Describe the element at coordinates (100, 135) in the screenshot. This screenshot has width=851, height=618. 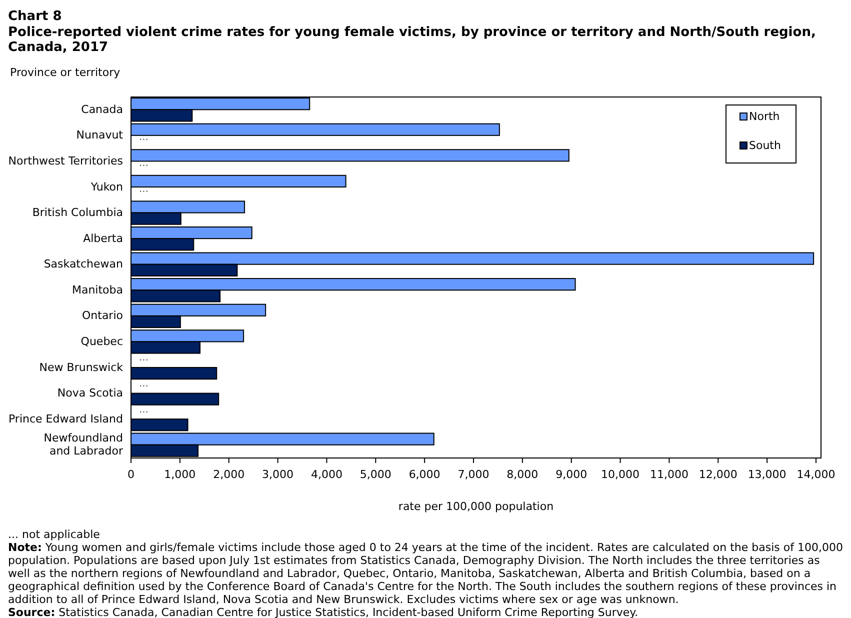
I see `y-tick-label: Nunavut` at that location.